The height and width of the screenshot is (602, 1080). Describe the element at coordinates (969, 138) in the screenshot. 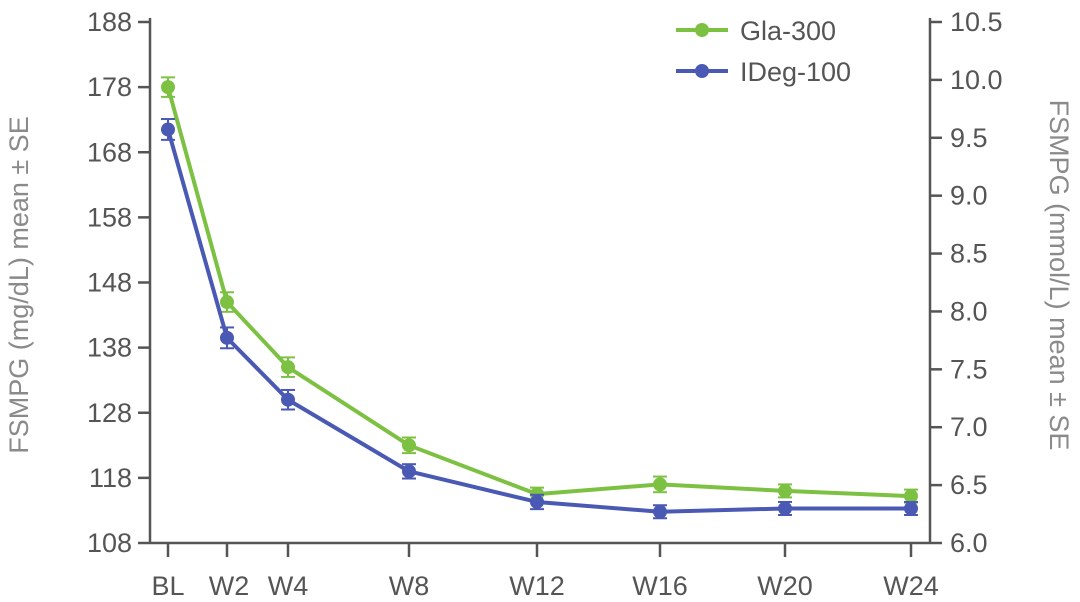

I see `y-tick-label-right: 9.5` at that location.